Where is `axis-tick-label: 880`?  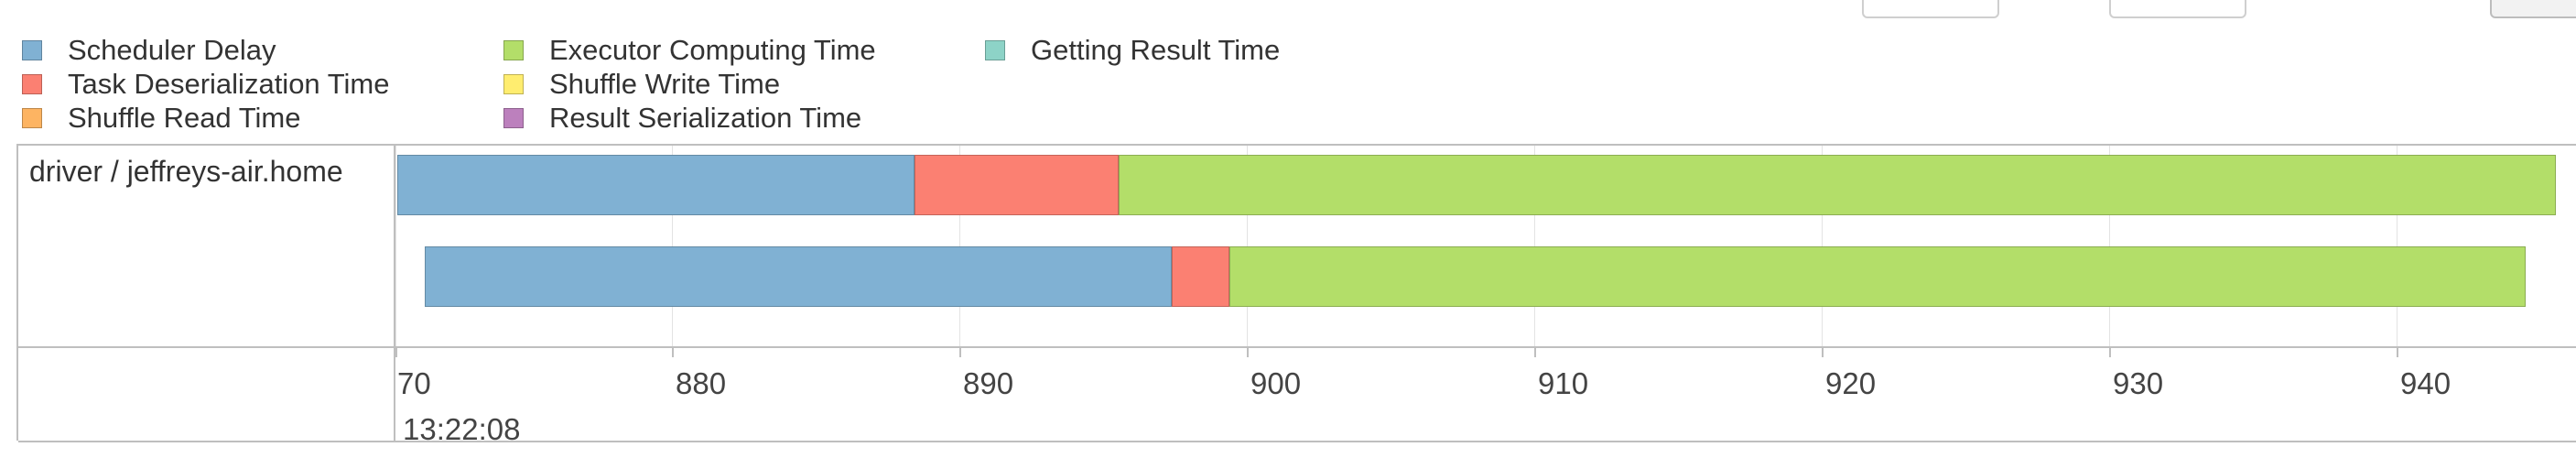
axis-tick-label: 880 is located at coordinates (701, 383).